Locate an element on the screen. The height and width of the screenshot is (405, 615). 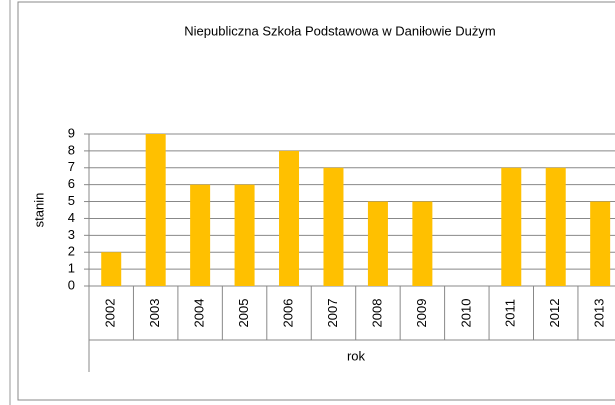
x-tick-label: 2013 is located at coordinates (599, 313).